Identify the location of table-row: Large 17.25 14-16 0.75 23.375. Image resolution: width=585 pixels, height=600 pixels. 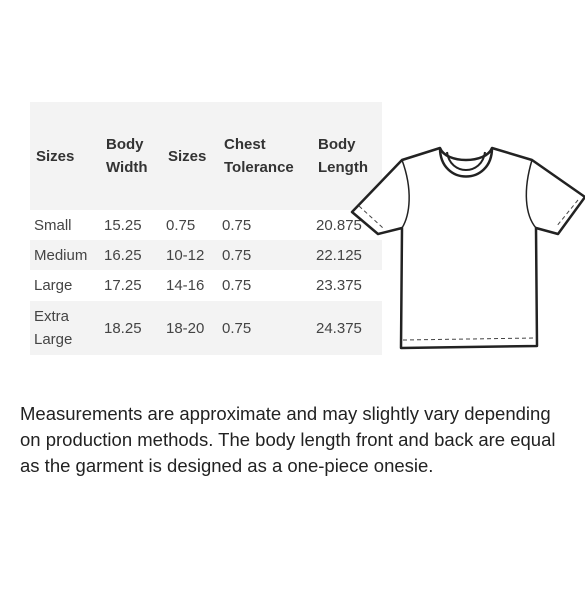
(206, 285).